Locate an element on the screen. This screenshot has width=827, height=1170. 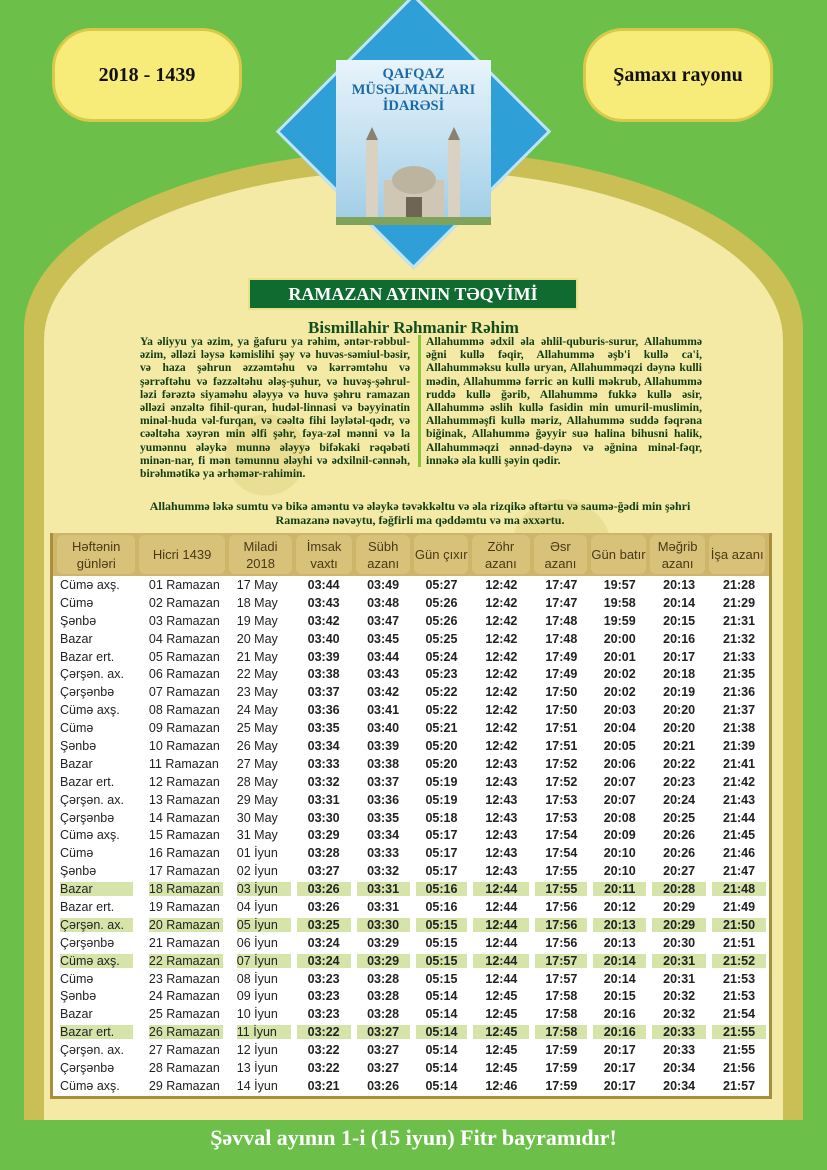
cell-value: 03:32 is located at coordinates (383, 871).